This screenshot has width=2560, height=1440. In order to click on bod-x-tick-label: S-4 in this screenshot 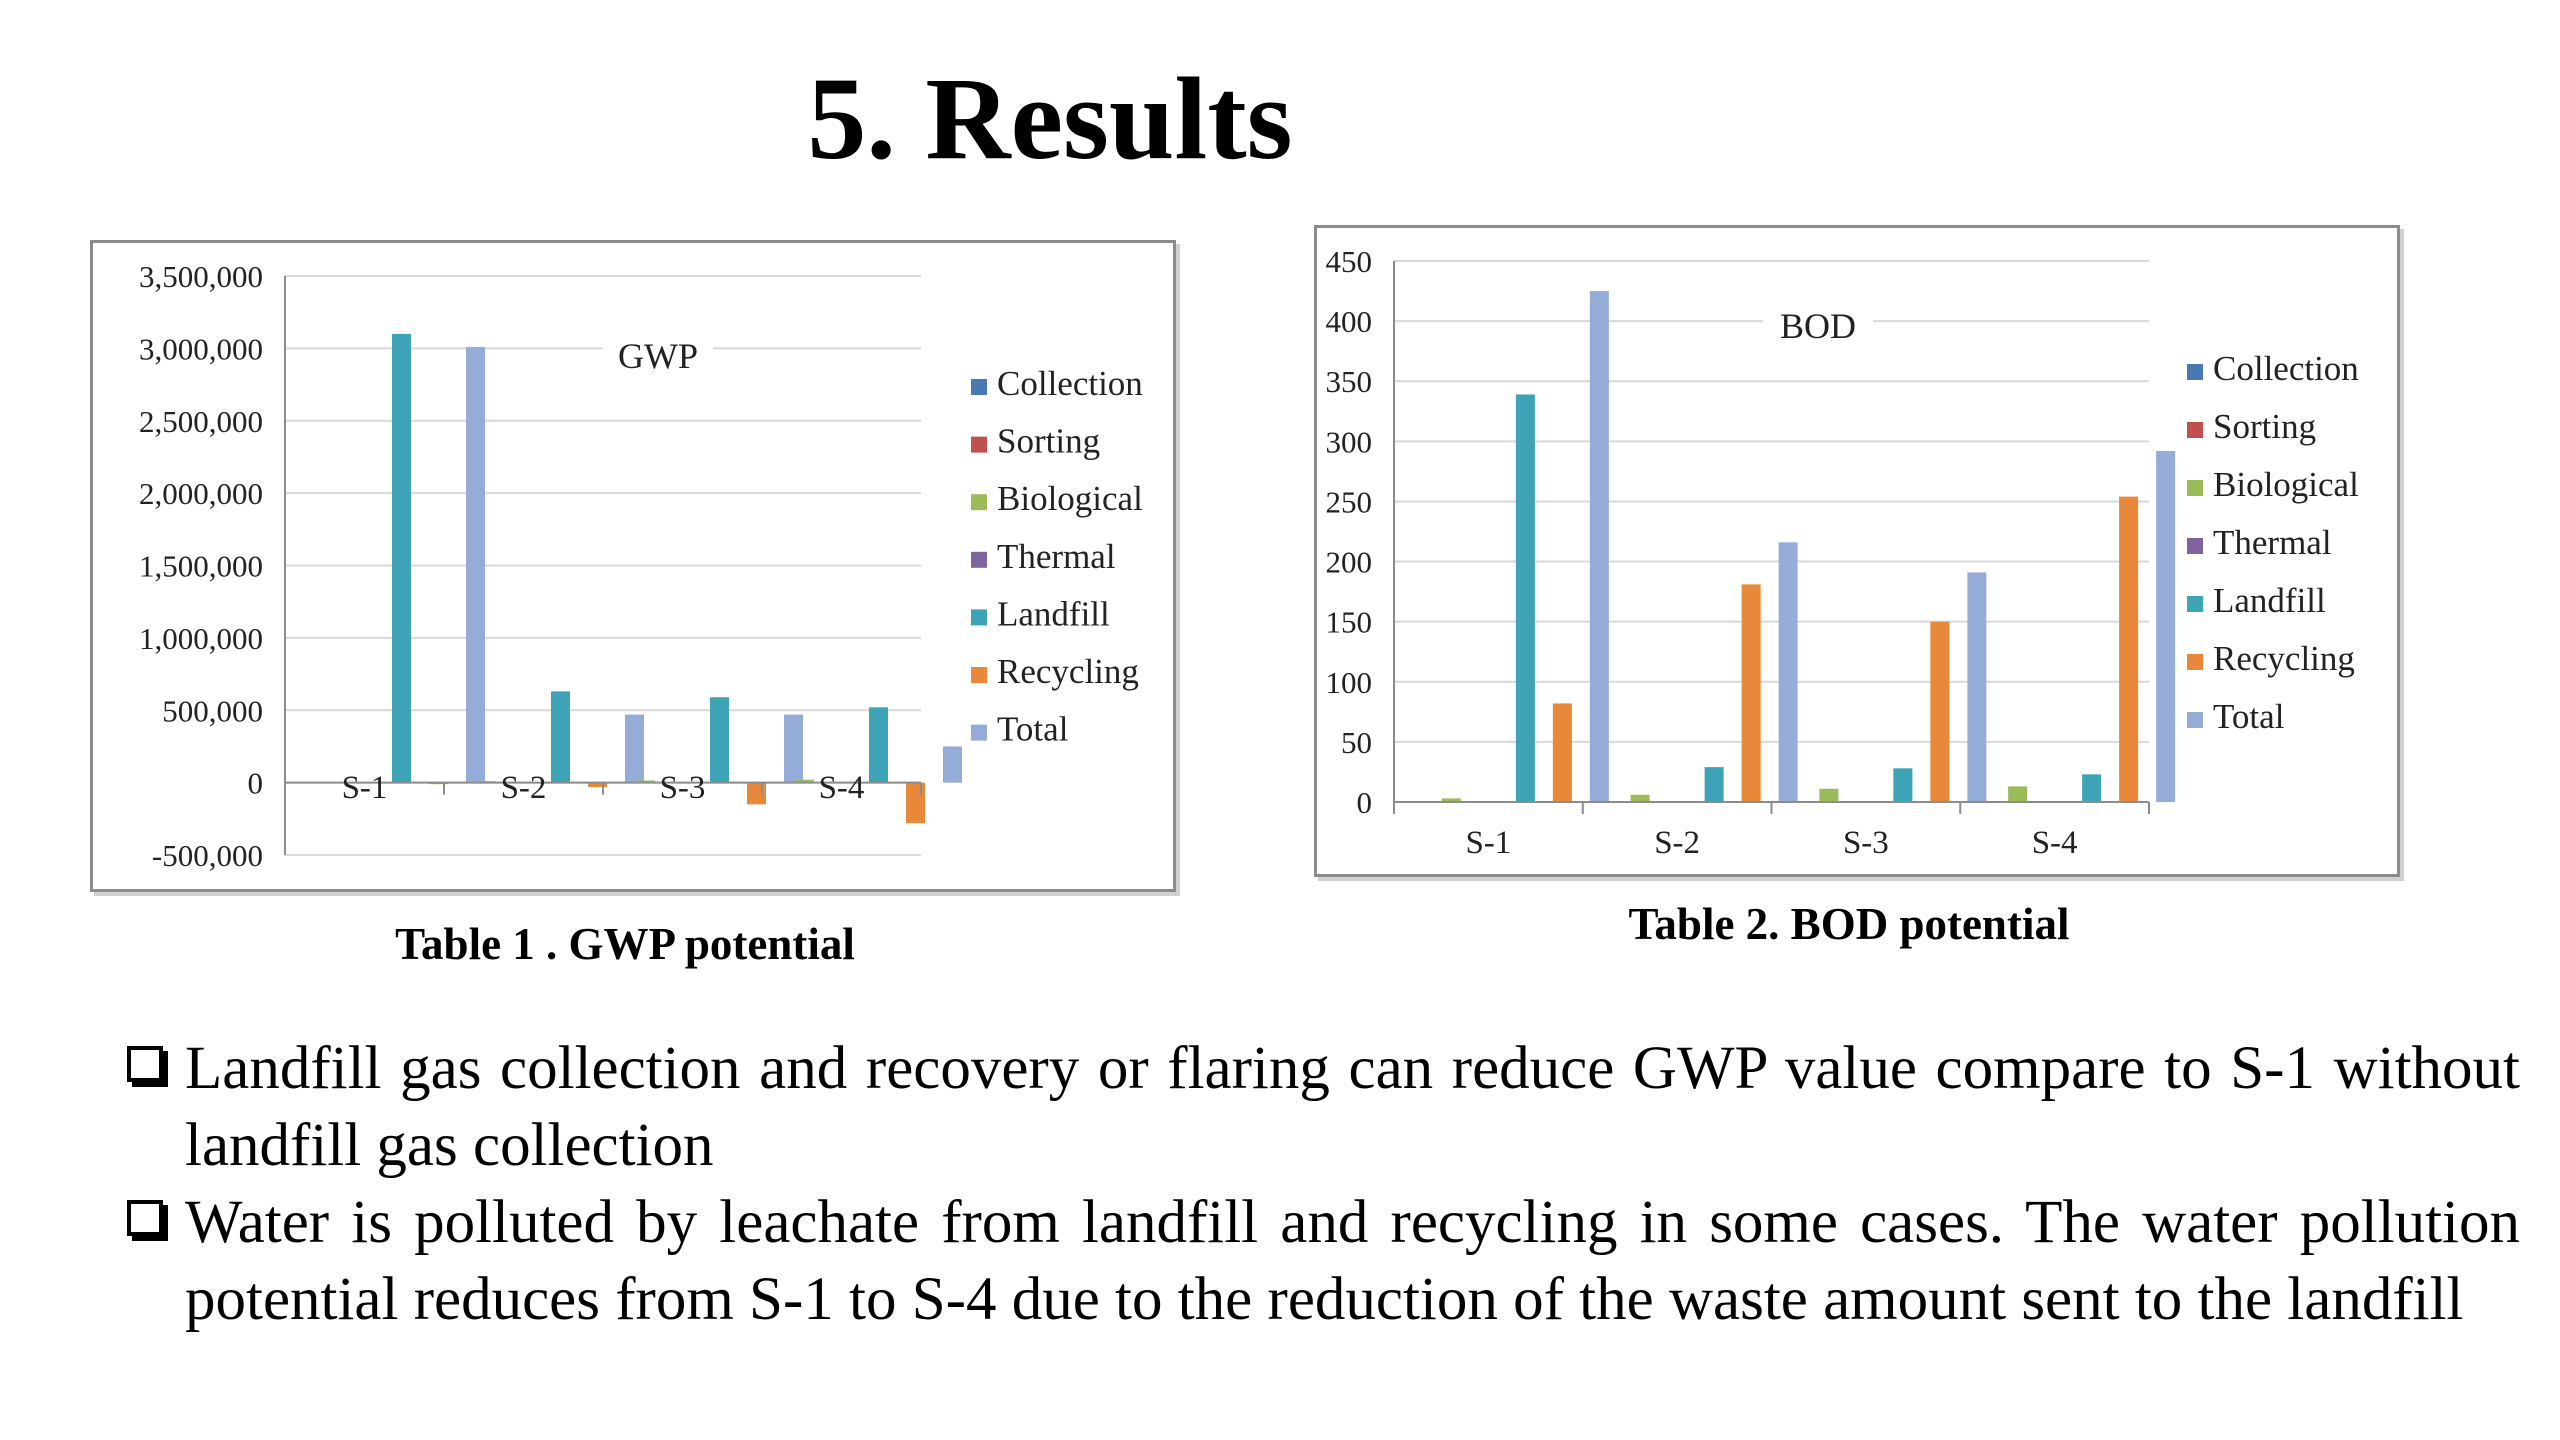, I will do `click(2055, 843)`.